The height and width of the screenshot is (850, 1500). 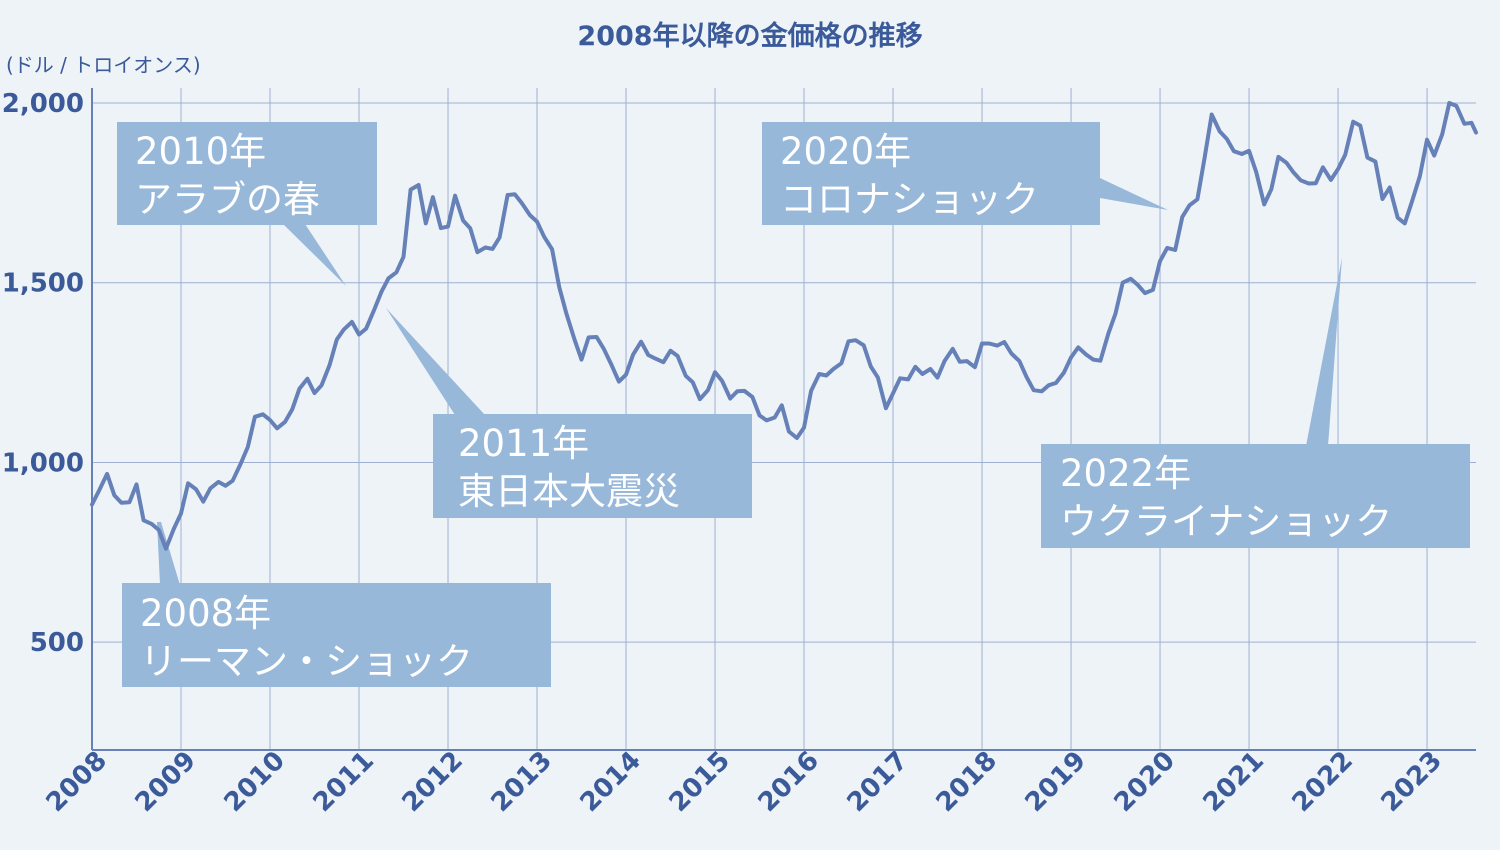 I want to click on x-tick-label-2014: 2014, so click(x=611, y=782).